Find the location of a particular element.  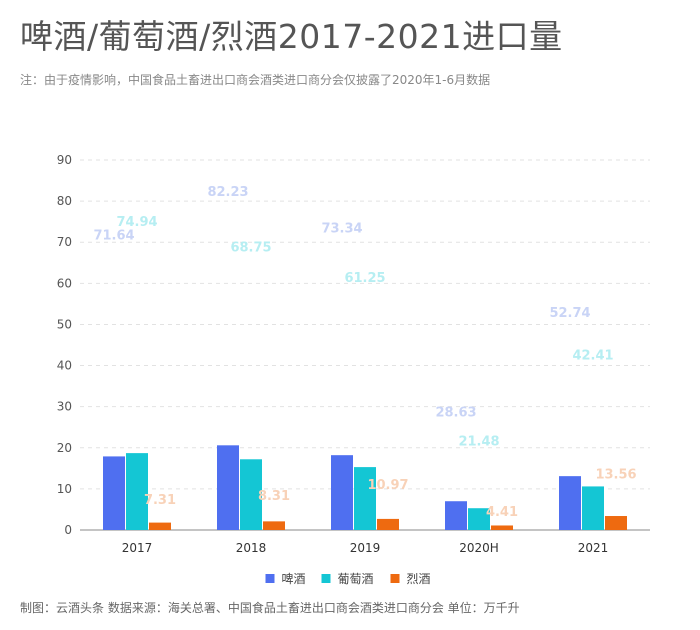

bar-啤酒-2021 is located at coordinates (570, 503).